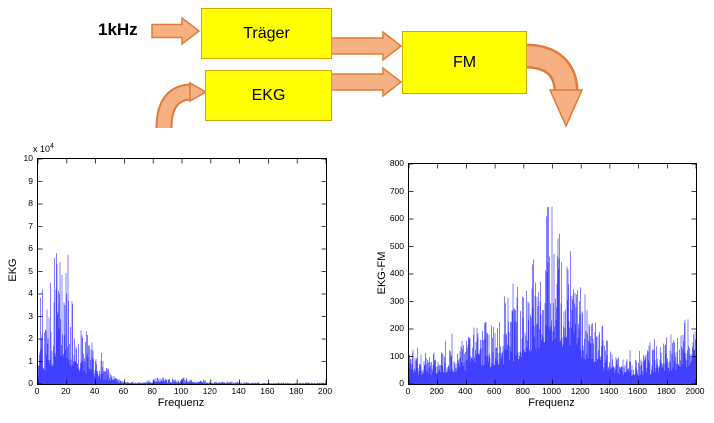 The height and width of the screenshot is (423, 714). I want to click on x-tick-label: 1600, so click(638, 391).